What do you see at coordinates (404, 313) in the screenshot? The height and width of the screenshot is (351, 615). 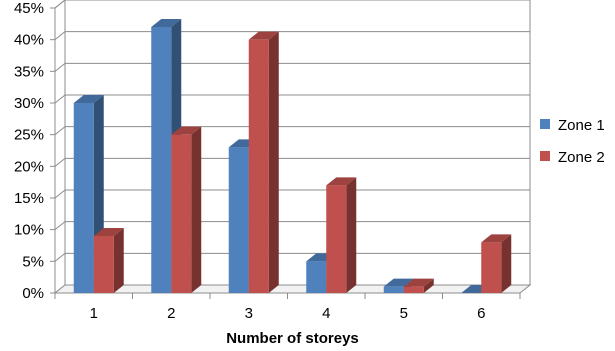 I see `x-tick-label: 5` at bounding box center [404, 313].